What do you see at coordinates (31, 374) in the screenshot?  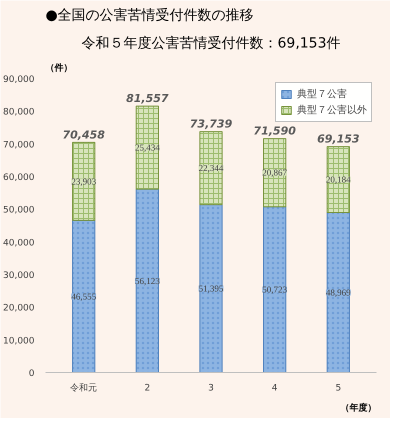 I see `y-tick-label: 0` at bounding box center [31, 374].